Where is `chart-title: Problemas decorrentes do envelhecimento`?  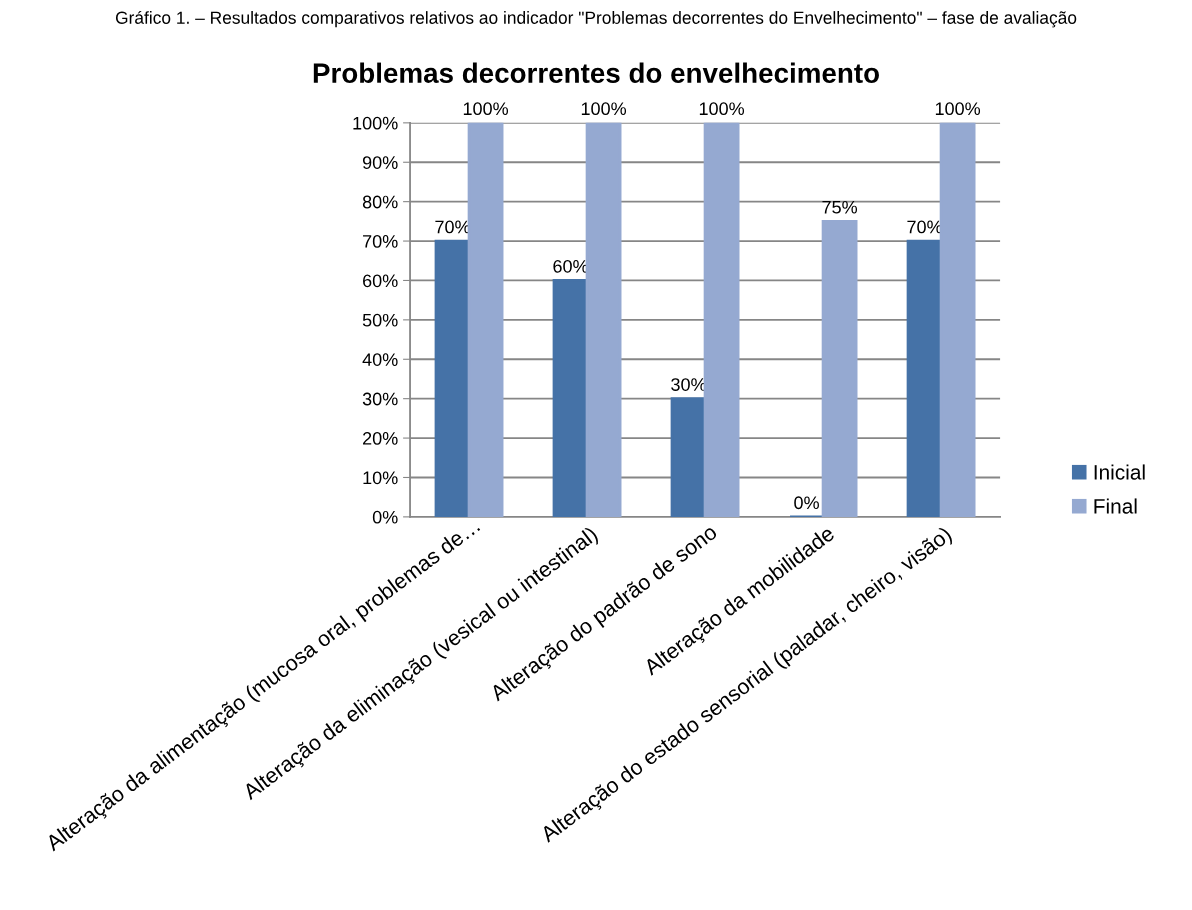
chart-title: Problemas decorrentes do envelhecimento is located at coordinates (596, 72).